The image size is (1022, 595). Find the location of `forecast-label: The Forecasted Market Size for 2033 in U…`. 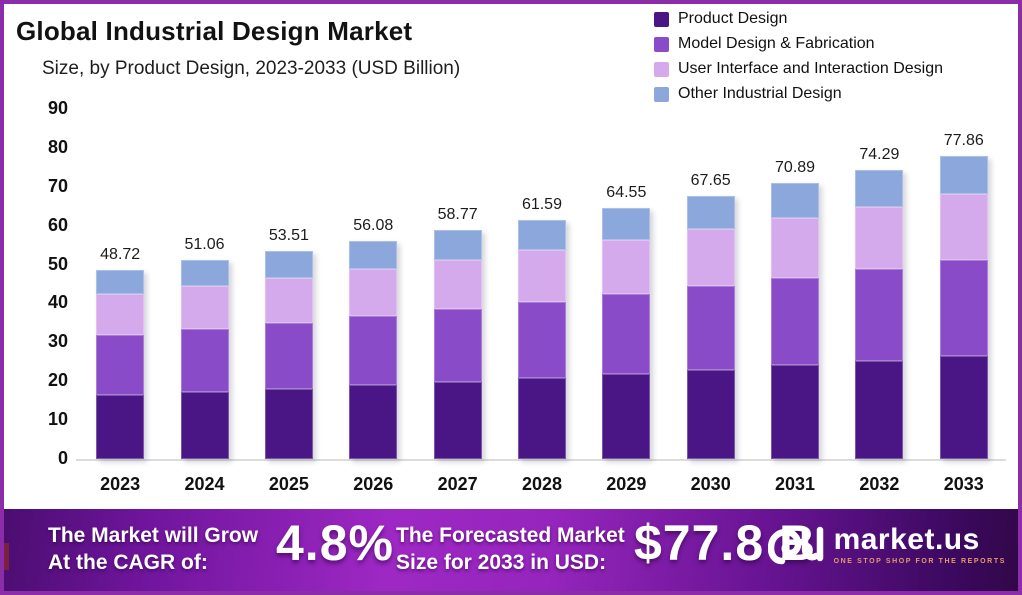

forecast-label: The Forecasted Market Size for 2033 in U… is located at coordinates (510, 549).